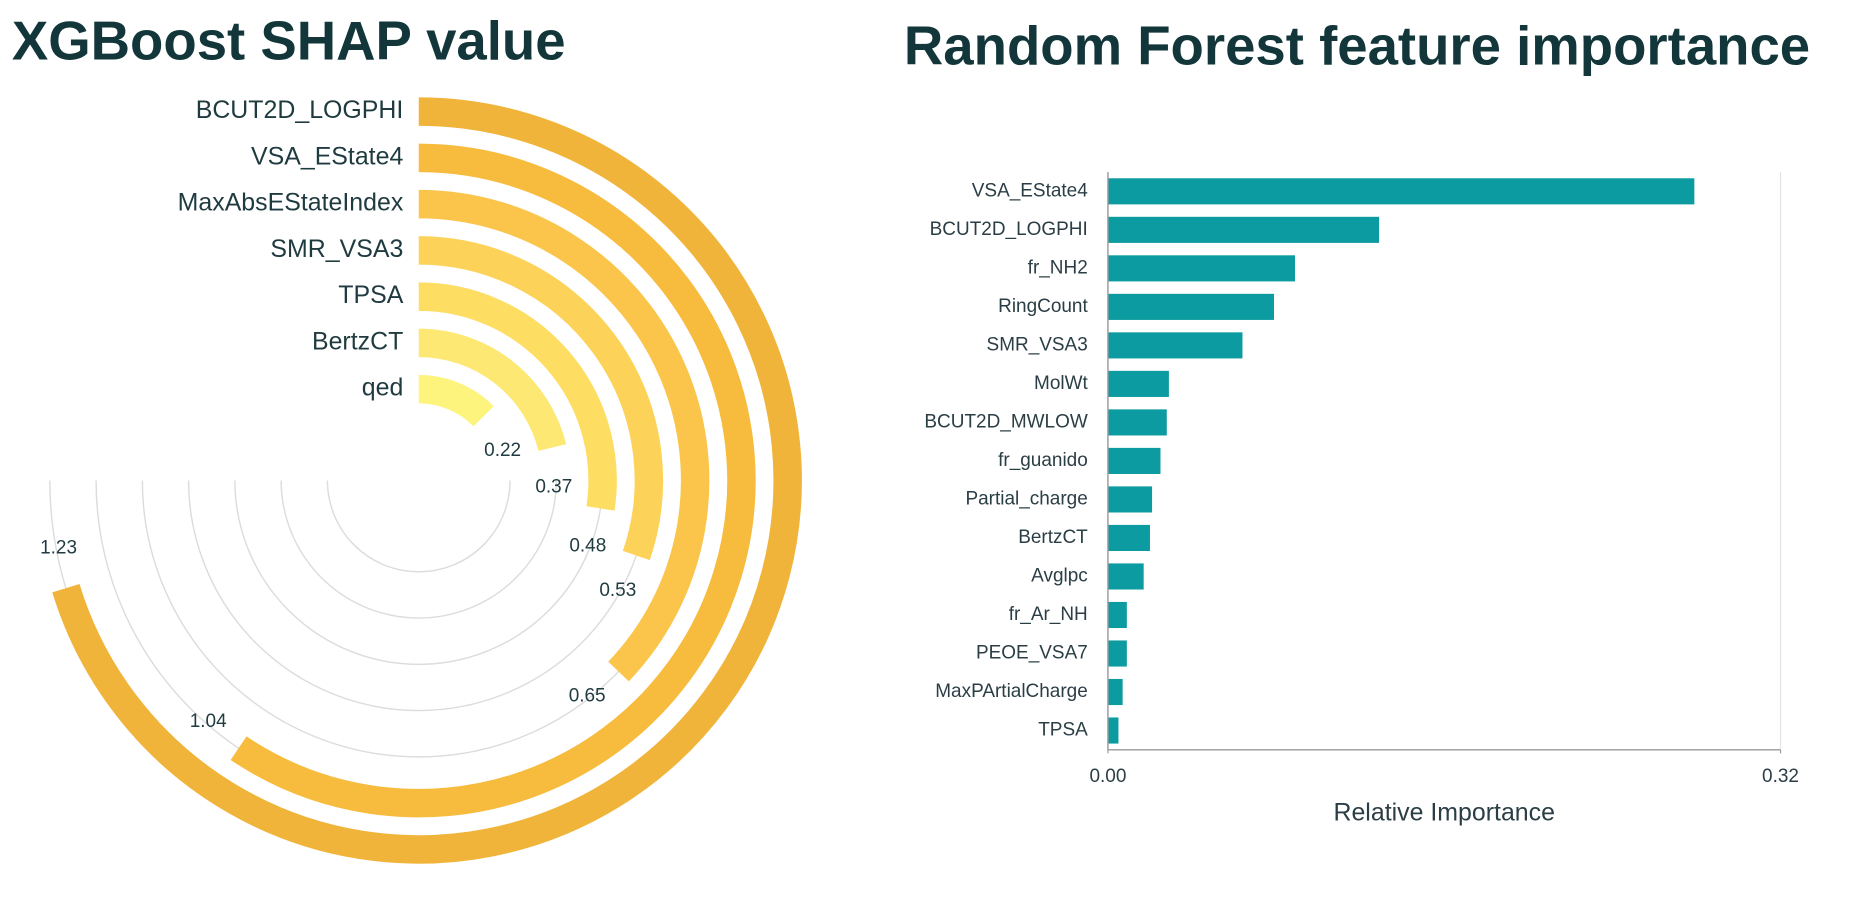 Image resolution: width=1860 pixels, height=910 pixels. I want to click on y-tick-label: PEOE_VSA7, so click(1032, 653).